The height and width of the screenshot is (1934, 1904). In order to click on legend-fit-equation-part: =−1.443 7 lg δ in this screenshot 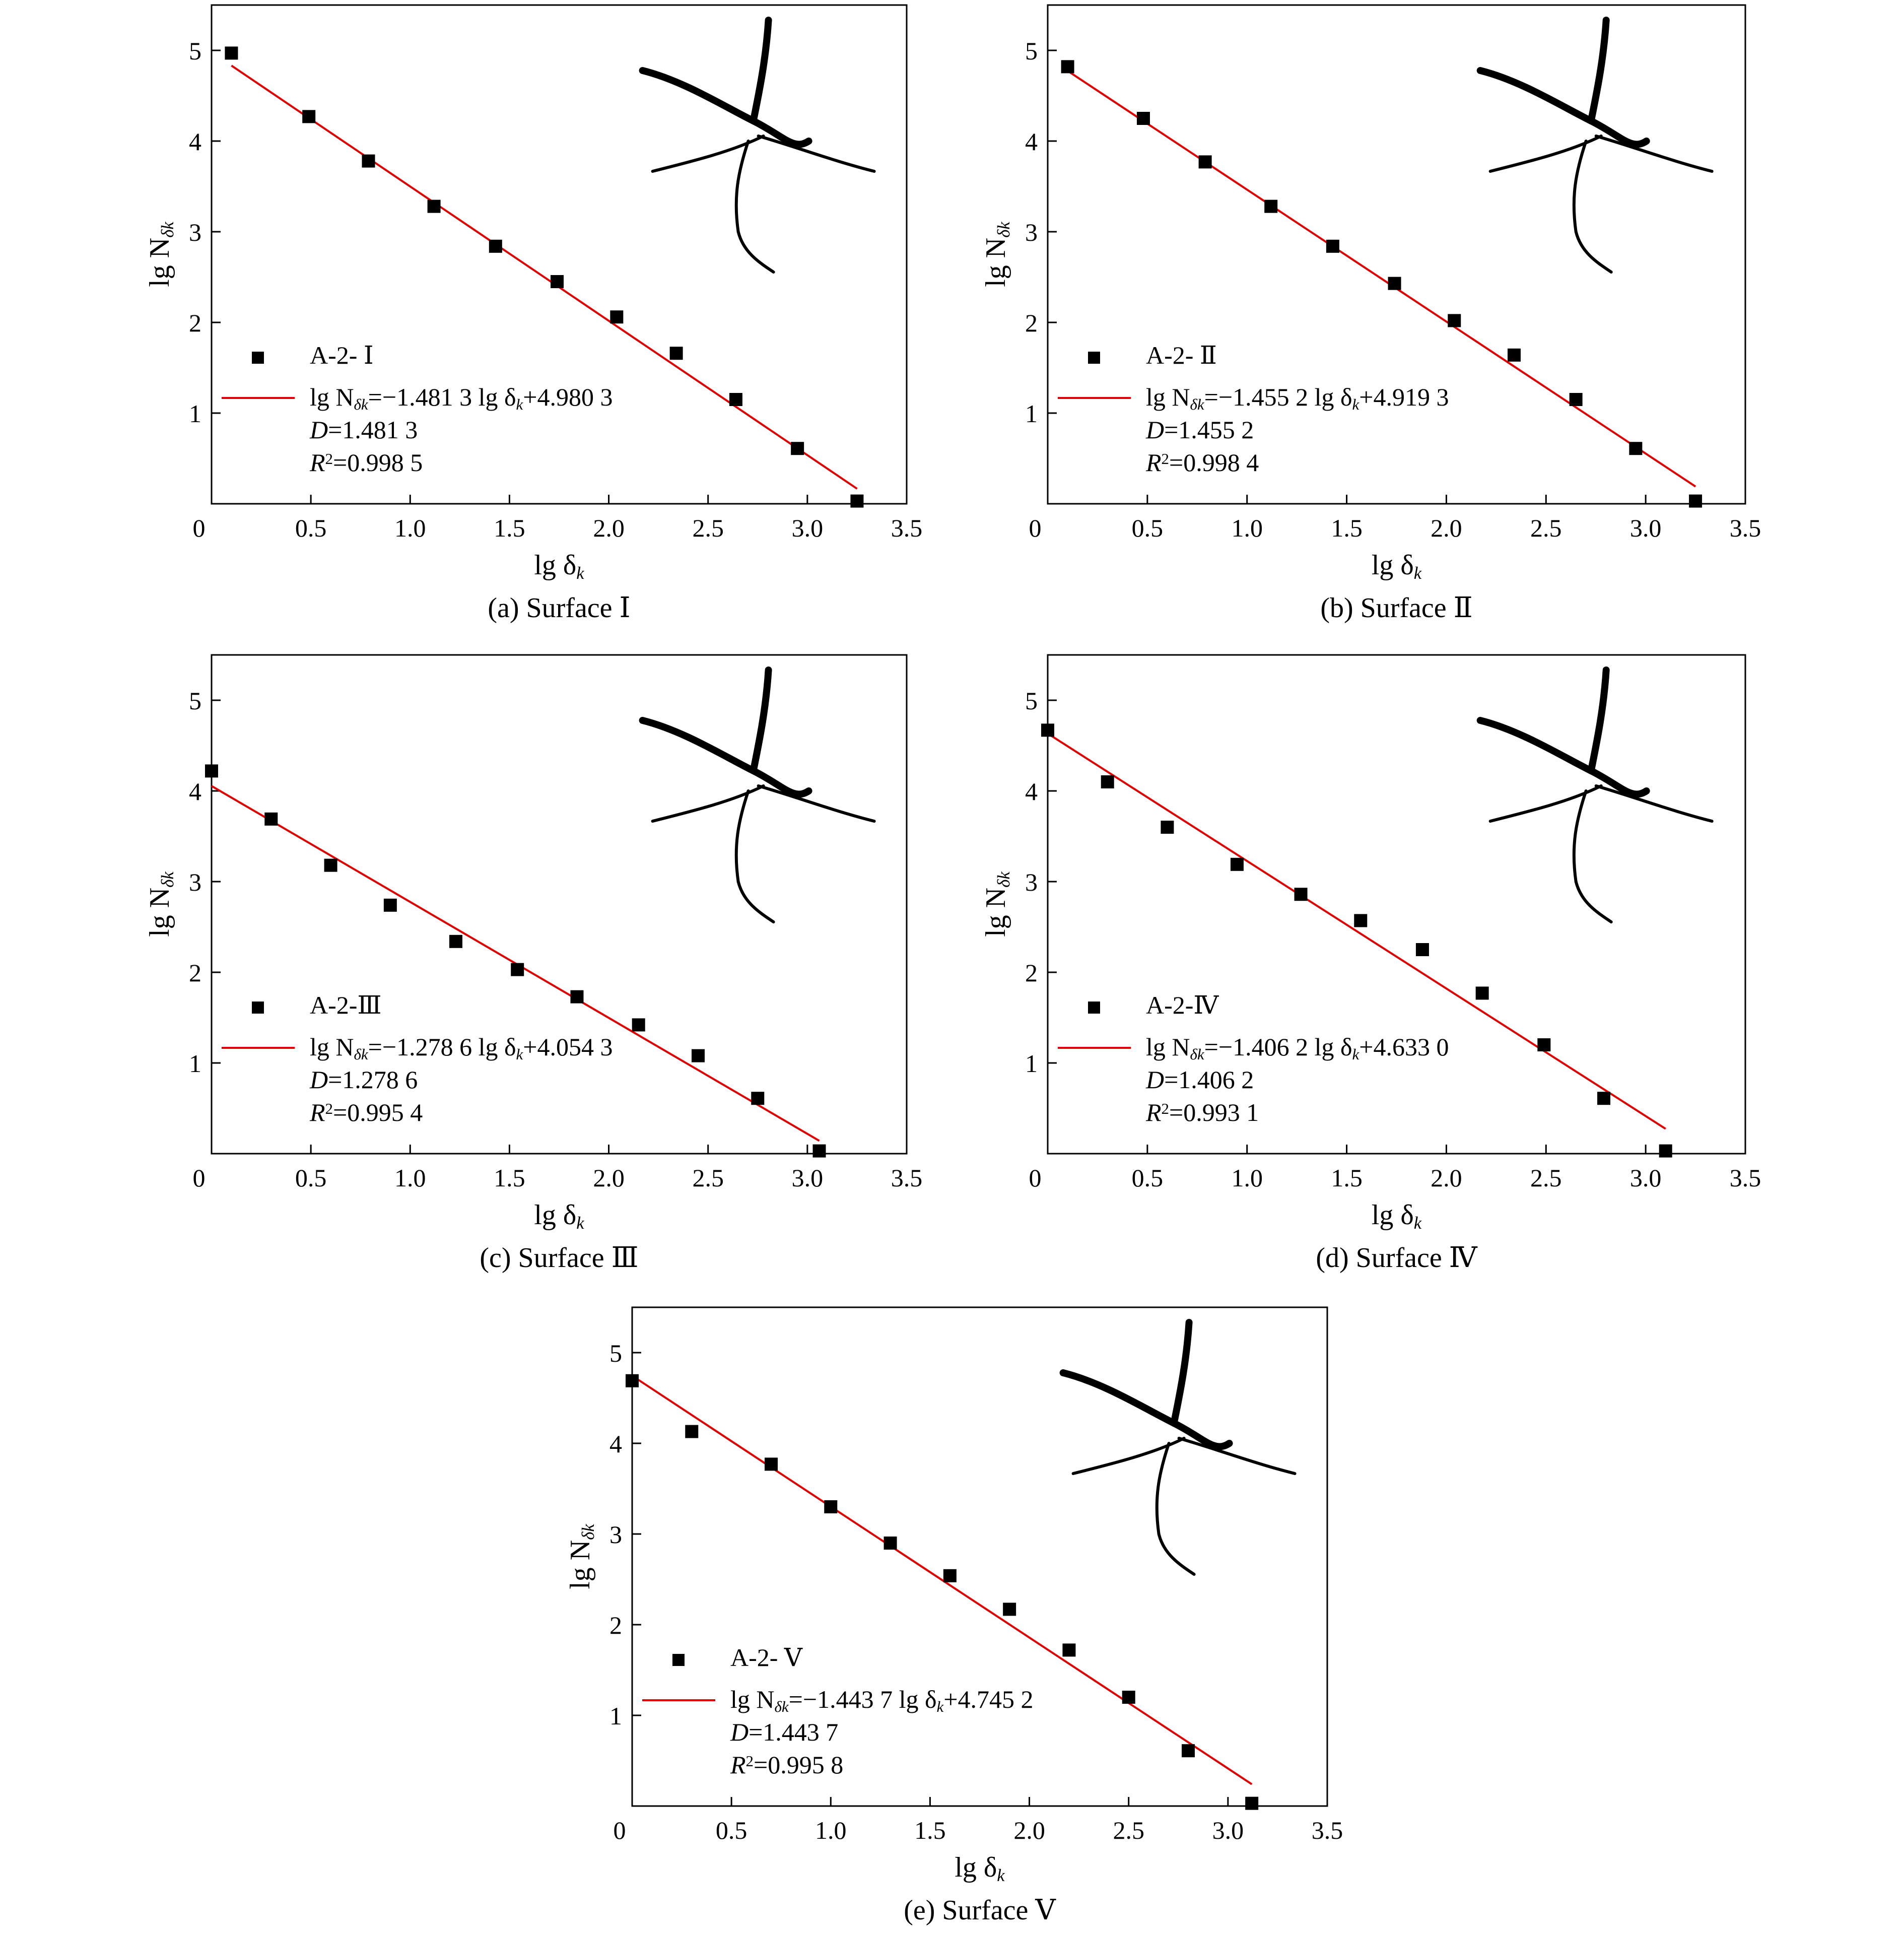, I will do `click(863, 1699)`.